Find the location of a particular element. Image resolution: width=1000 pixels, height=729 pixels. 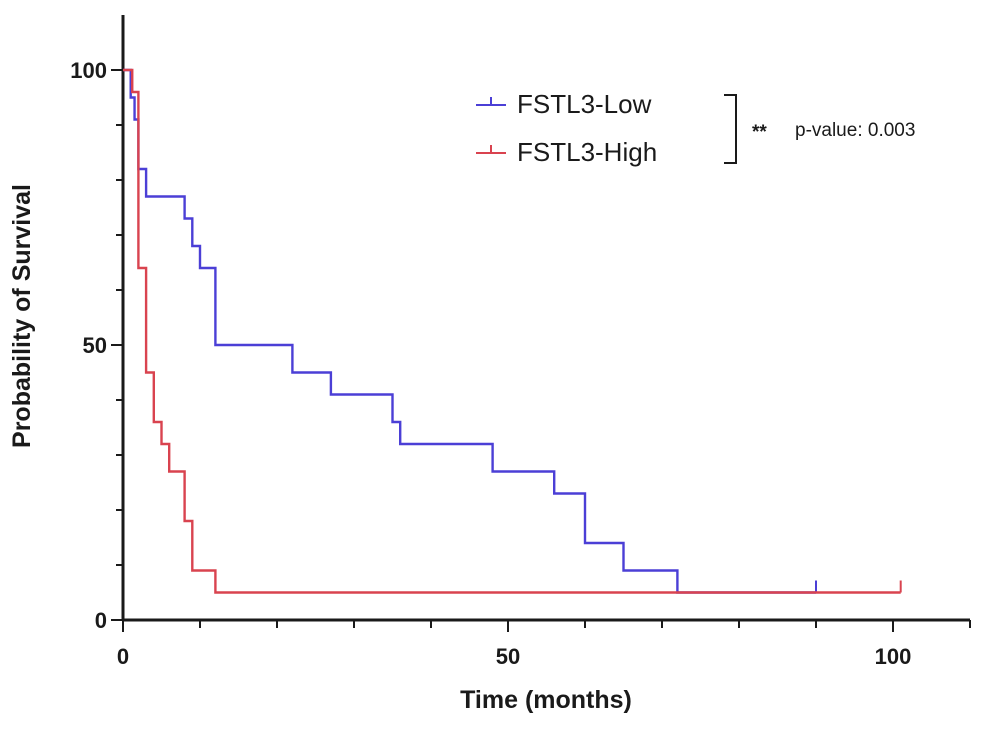

x-tick-label: 100 is located at coordinates (893, 656).